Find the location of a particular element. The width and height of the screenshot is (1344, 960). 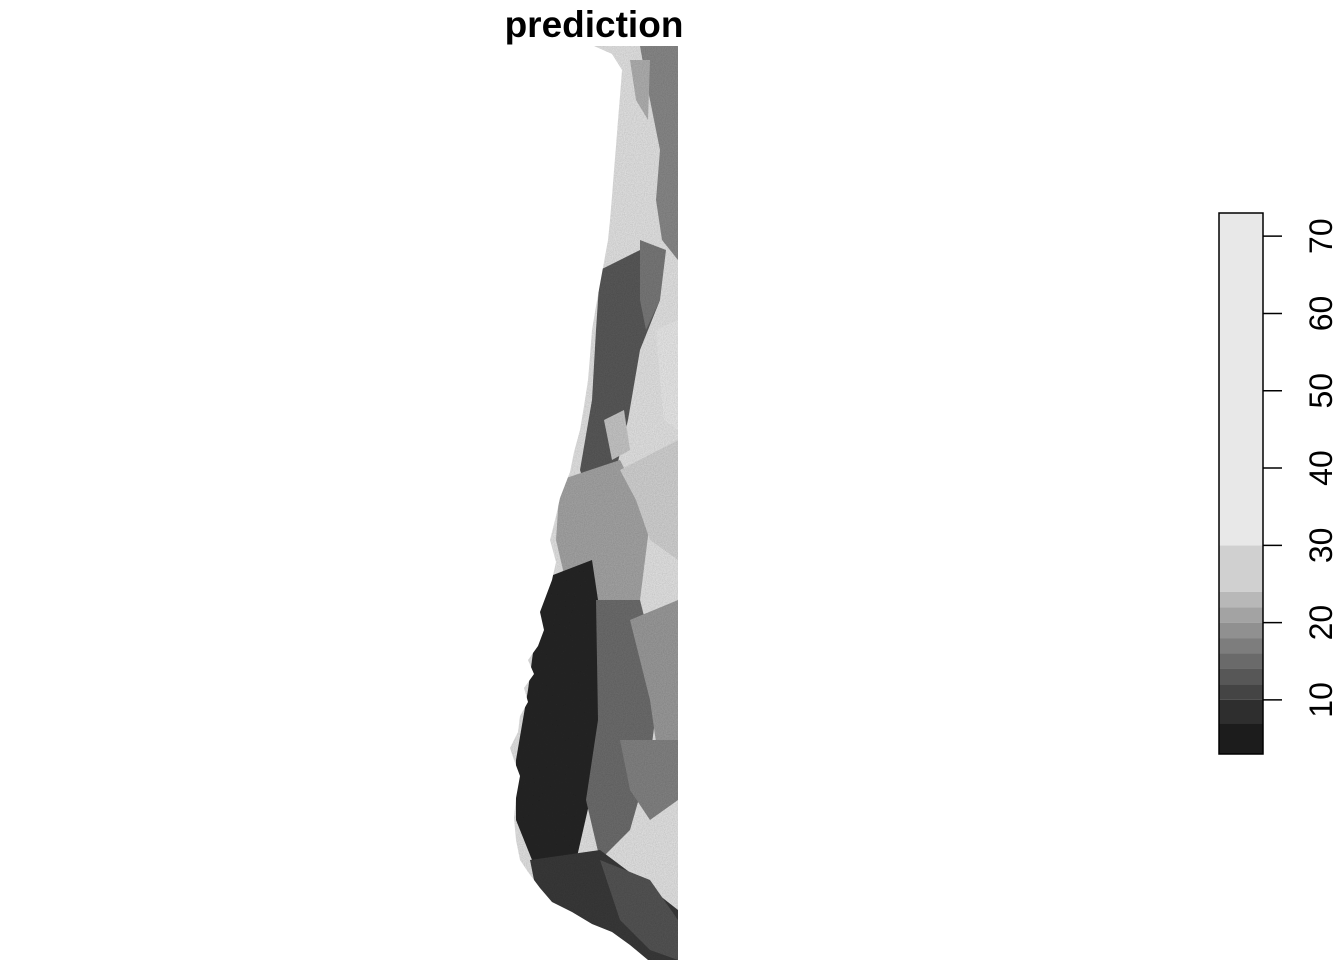

legend-color-bands is located at coordinates (1241, 483).